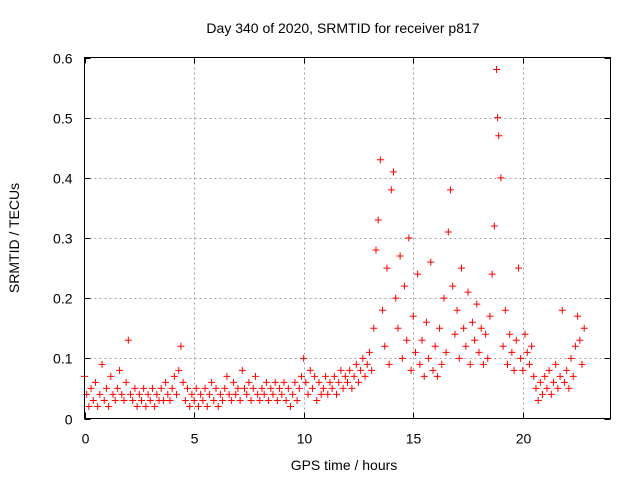  Describe the element at coordinates (63, 359) in the screenshot. I see `y-tick-label: 0.1` at that location.